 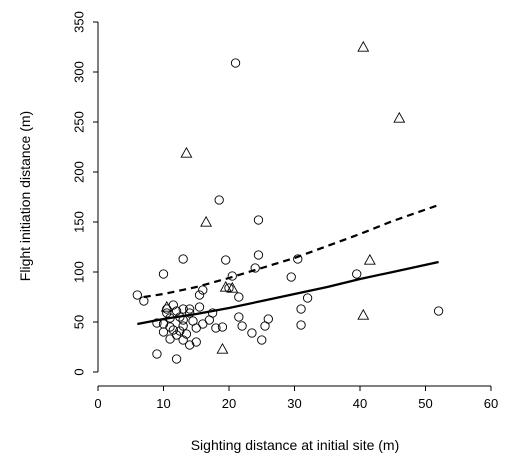 I want to click on y-axis-title: Flight initiation distance (m), so click(x=25, y=196).